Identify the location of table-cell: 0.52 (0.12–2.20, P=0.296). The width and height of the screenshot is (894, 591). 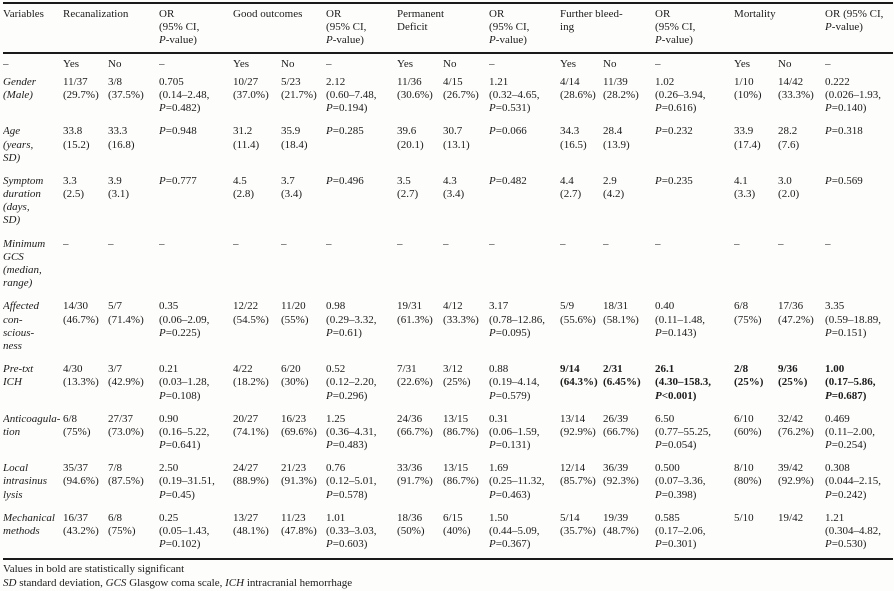
(351, 382).